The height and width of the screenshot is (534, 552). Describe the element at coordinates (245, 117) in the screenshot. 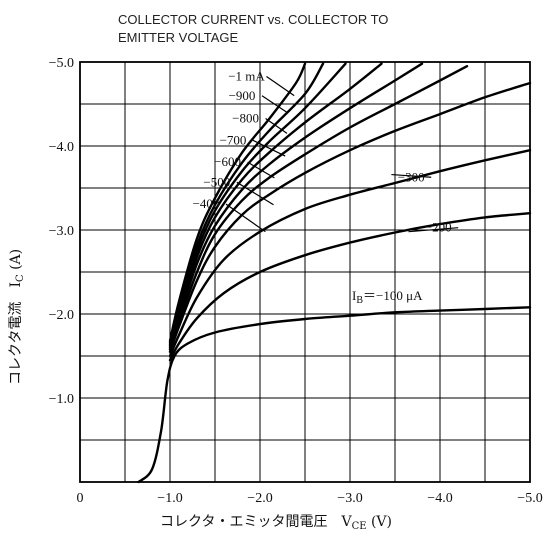

I see `curve-label: −800` at that location.